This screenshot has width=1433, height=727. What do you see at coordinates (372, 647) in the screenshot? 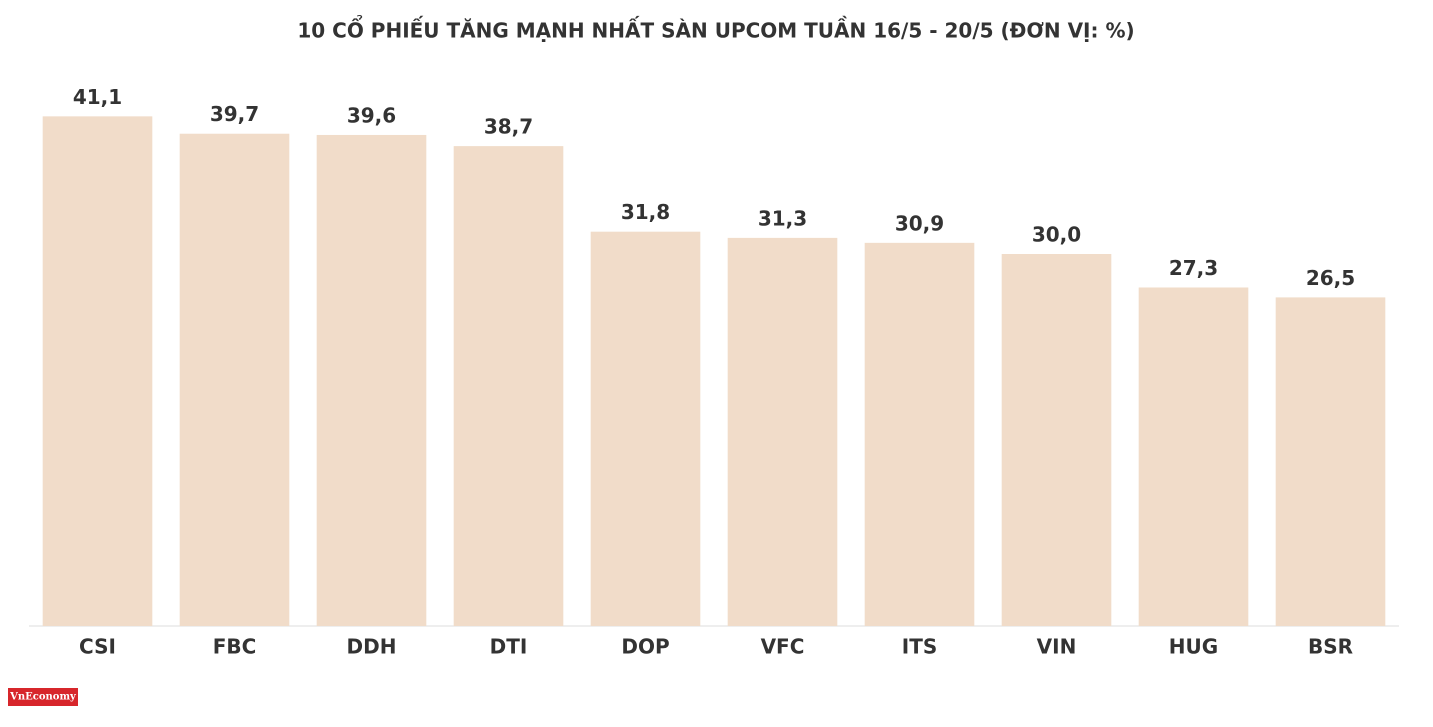
I see `x-tick-label: DDH` at bounding box center [372, 647].